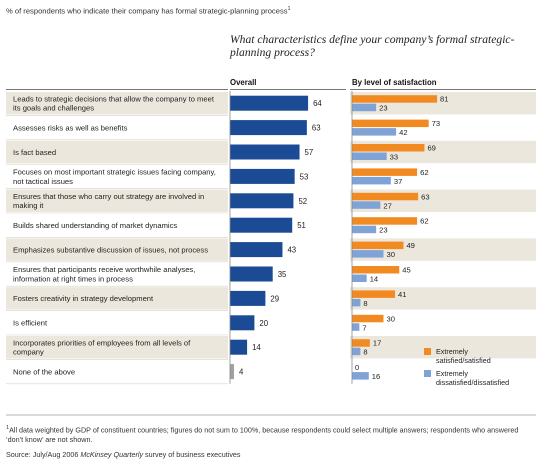  Describe the element at coordinates (304, 176) in the screenshot. I see `overall-value-label: 53` at that location.